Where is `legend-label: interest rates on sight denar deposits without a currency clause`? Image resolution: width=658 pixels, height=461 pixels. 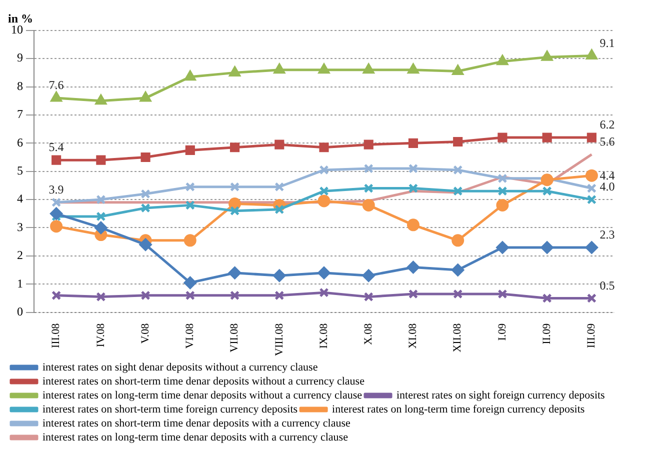 legend-label: interest rates on sight denar deposits without a currency clause is located at coordinates (180, 367).